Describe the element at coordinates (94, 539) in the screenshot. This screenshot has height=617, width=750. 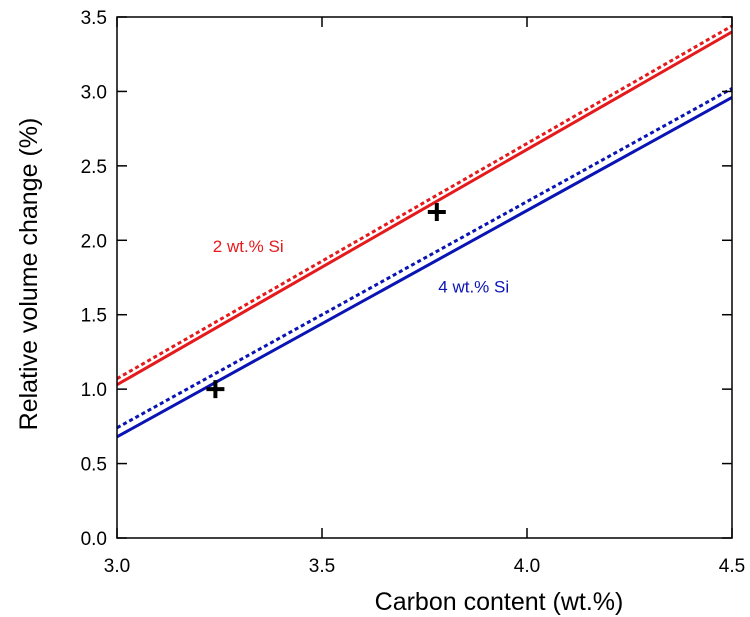
I see `y-tick-label: 0.0` at that location.